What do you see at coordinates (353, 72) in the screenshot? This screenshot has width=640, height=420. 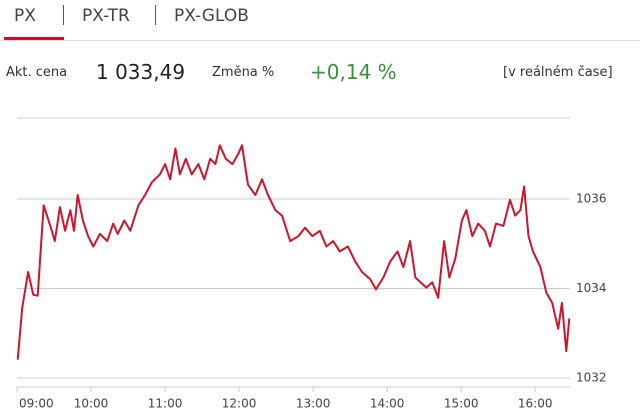 I see `change: +0,14 %` at bounding box center [353, 72].